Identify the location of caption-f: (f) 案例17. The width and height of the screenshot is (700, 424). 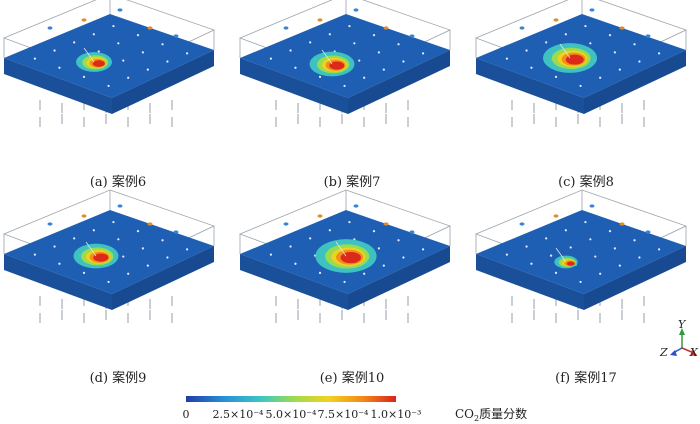
(586, 378).